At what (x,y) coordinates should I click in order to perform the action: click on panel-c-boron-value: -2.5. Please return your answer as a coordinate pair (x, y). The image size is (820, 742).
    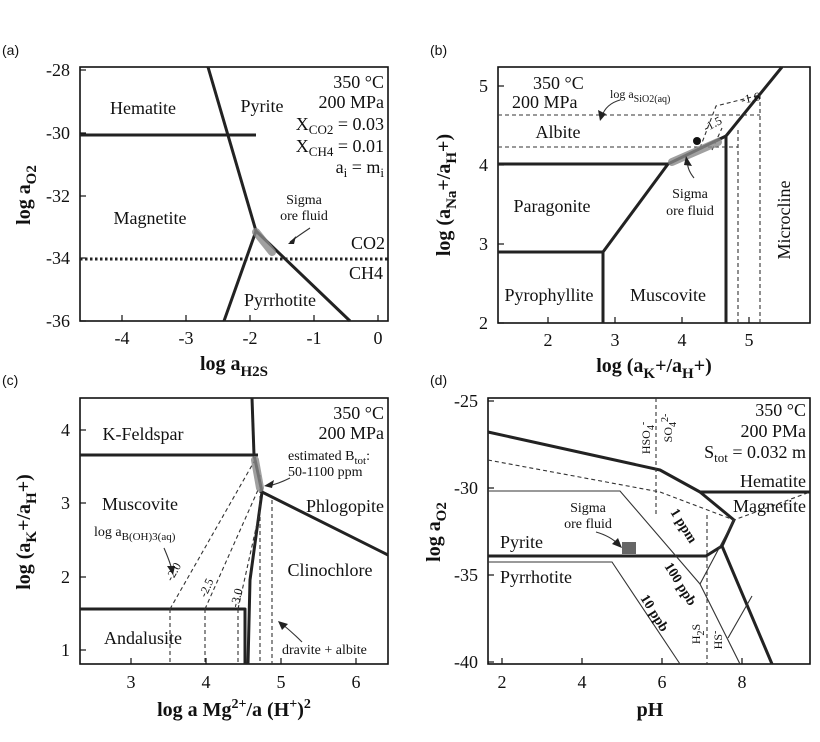
    Looking at the image, I should click on (206, 587).